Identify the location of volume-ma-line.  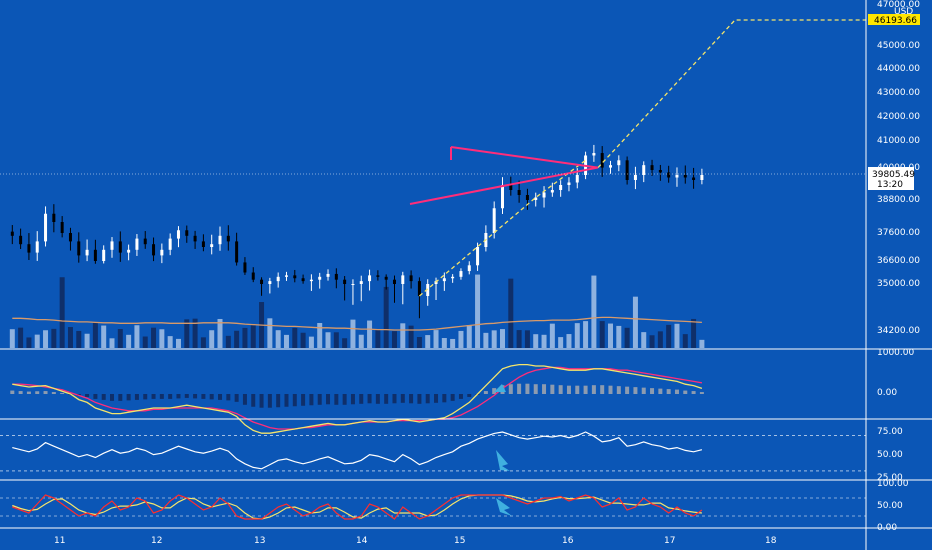
(357, 323).